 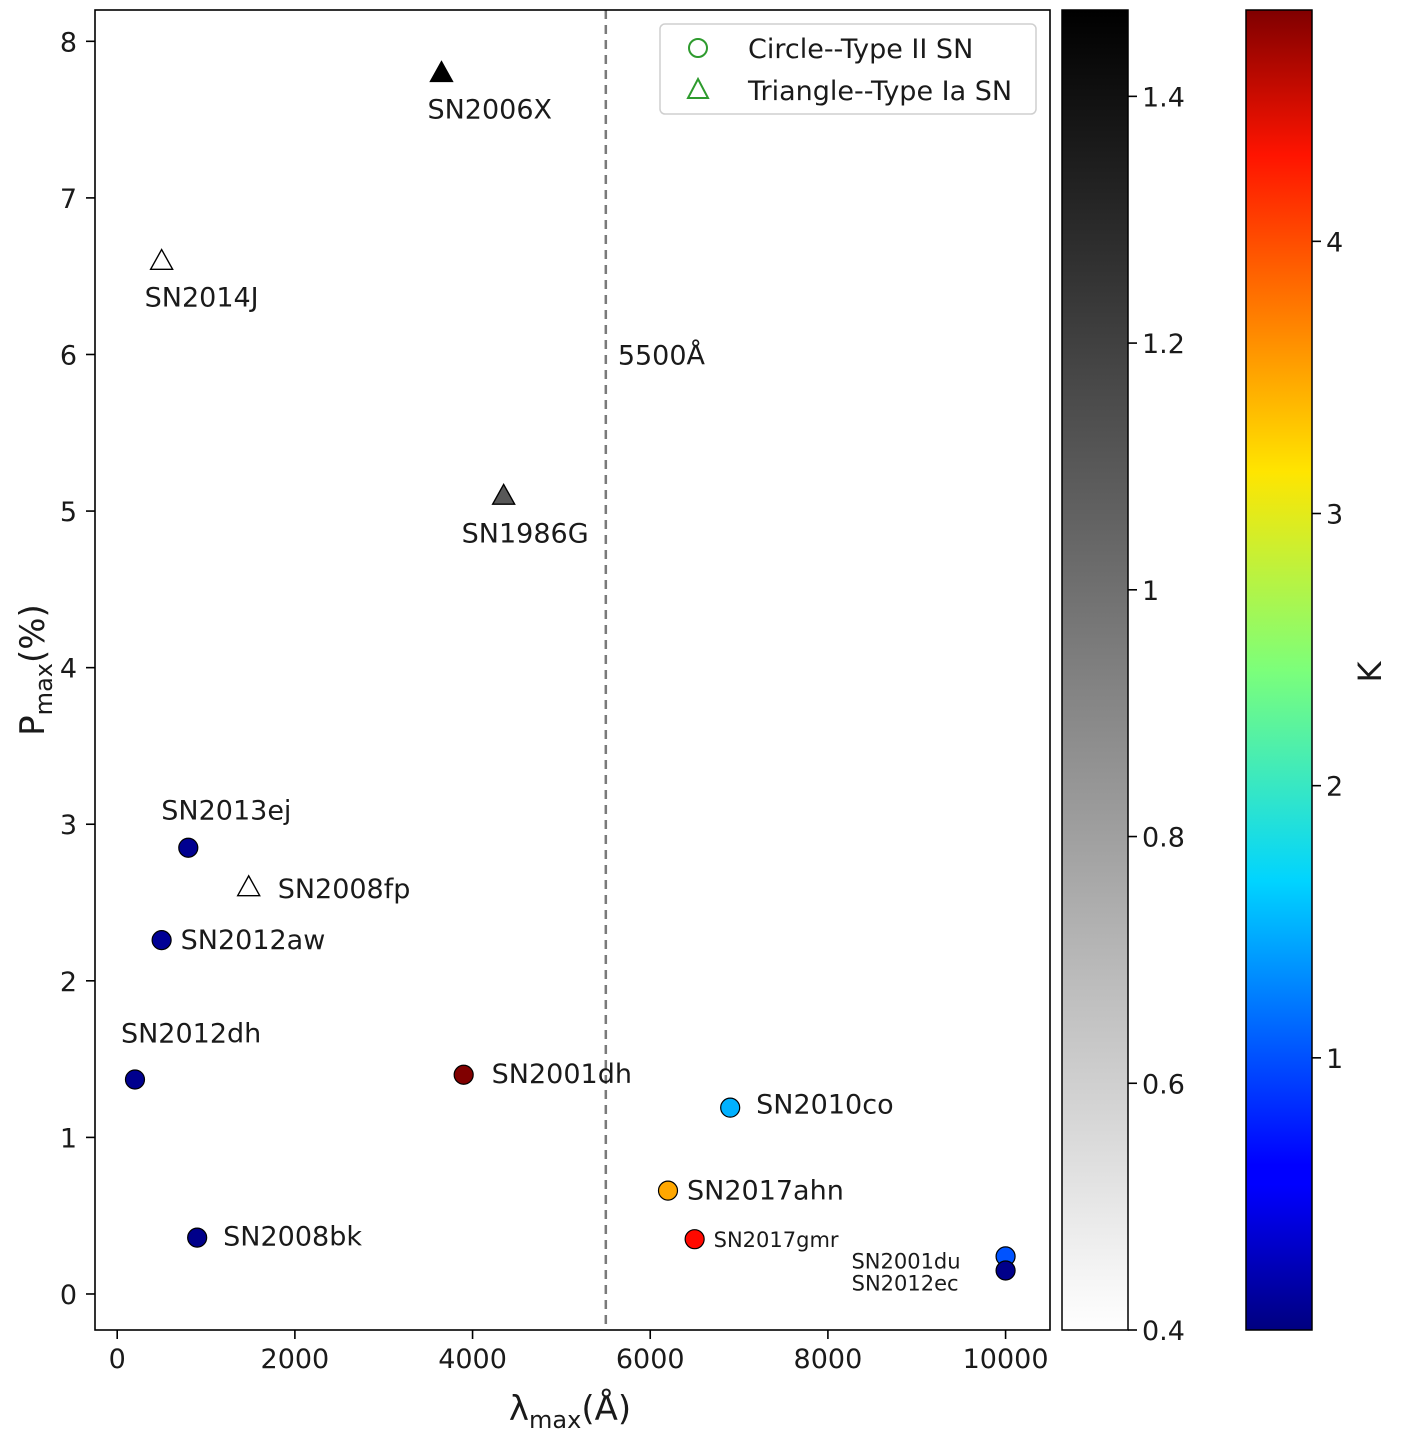 I want to click on point-label: SN2012dh, so click(x=191, y=1033).